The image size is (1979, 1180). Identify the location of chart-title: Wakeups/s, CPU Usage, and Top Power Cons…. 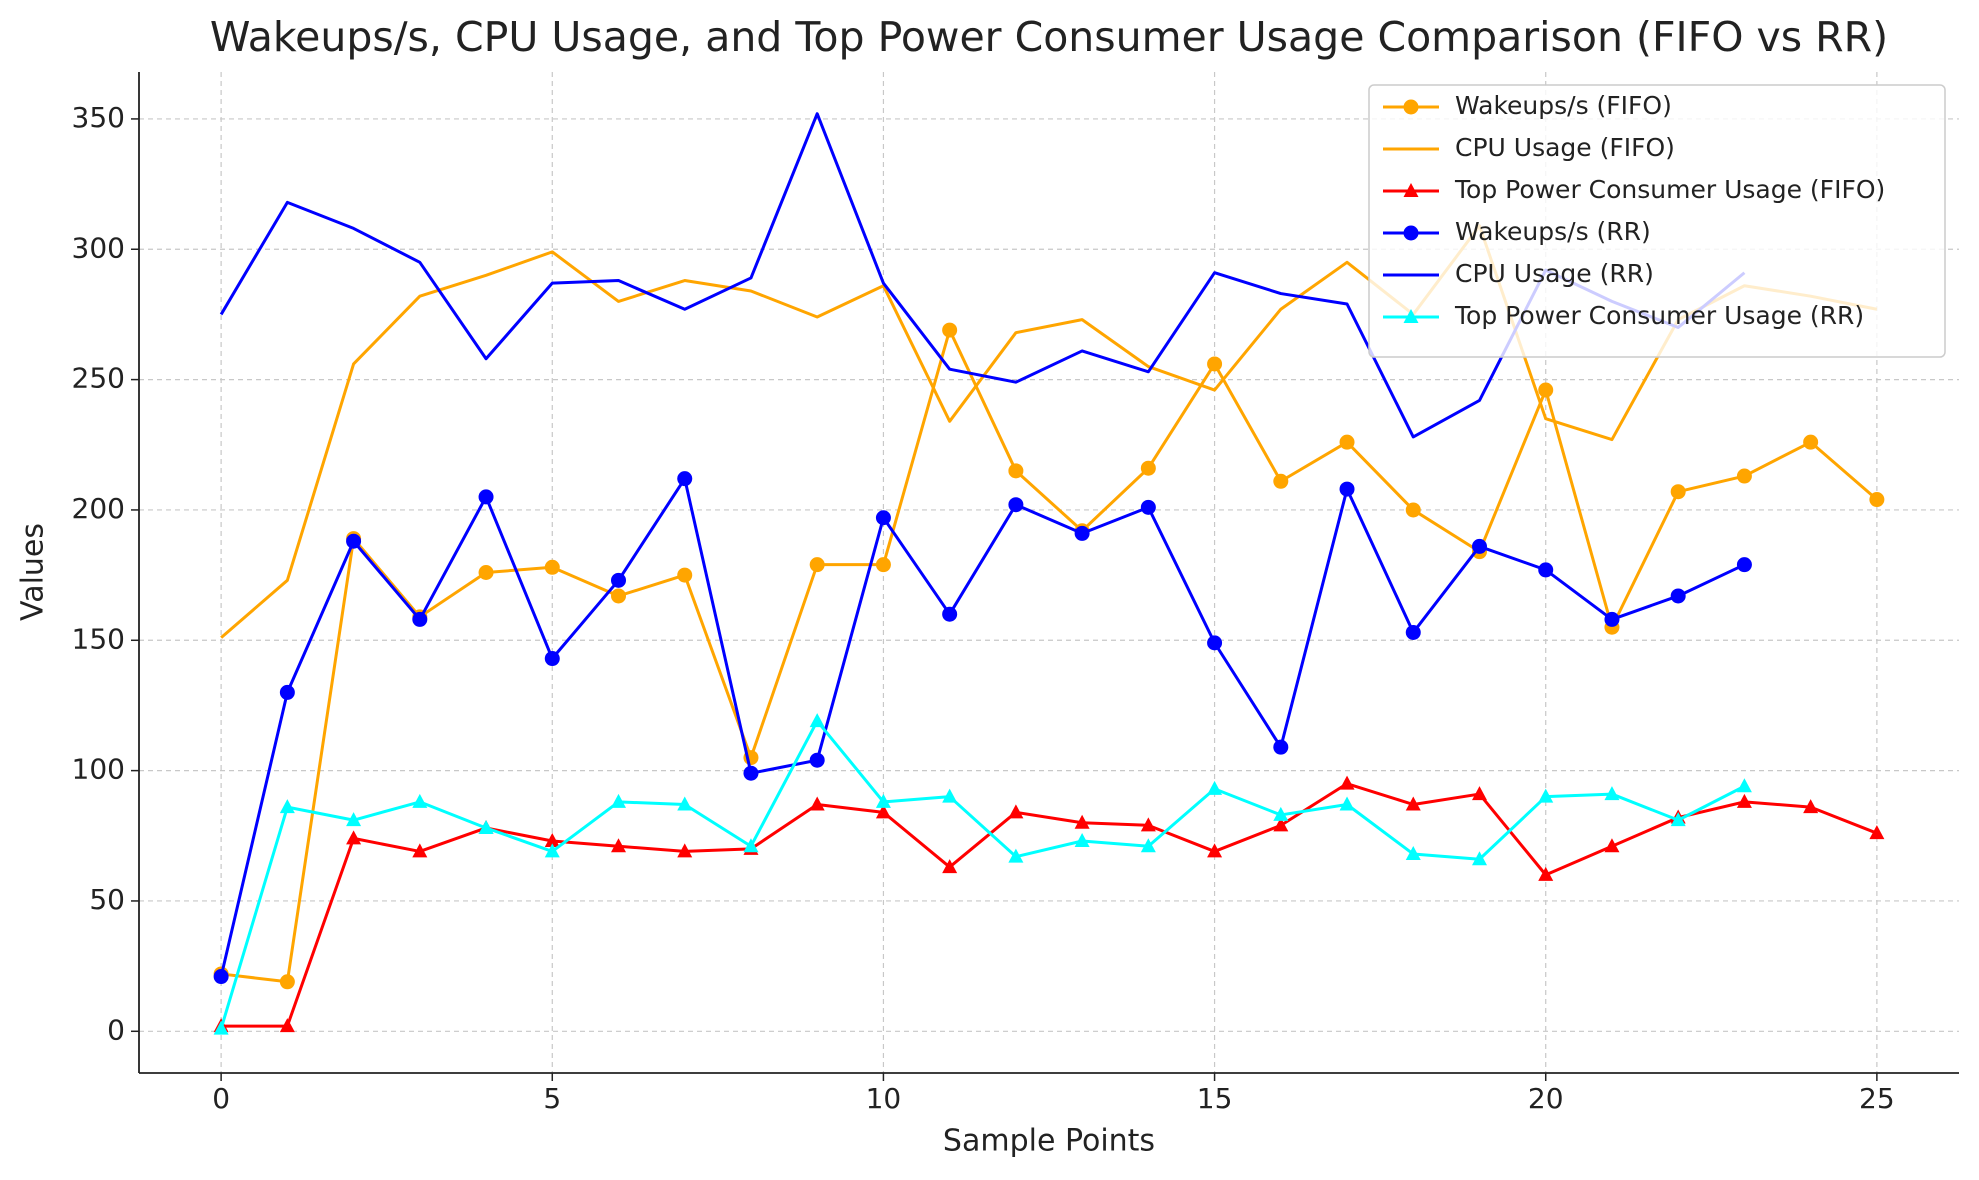
(1049, 37).